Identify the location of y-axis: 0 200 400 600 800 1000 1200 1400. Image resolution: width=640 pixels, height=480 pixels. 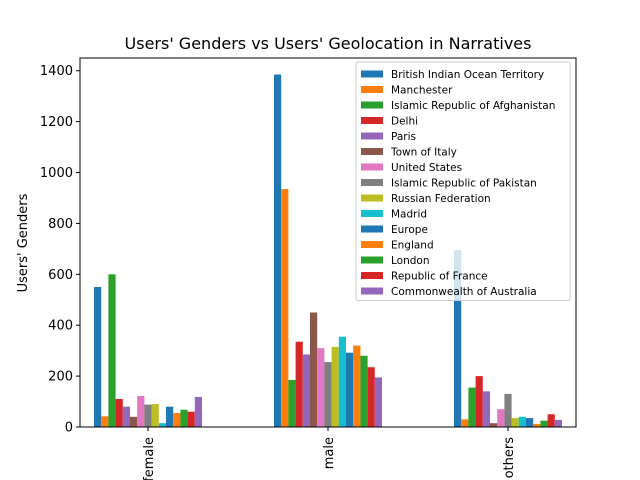
(60, 250).